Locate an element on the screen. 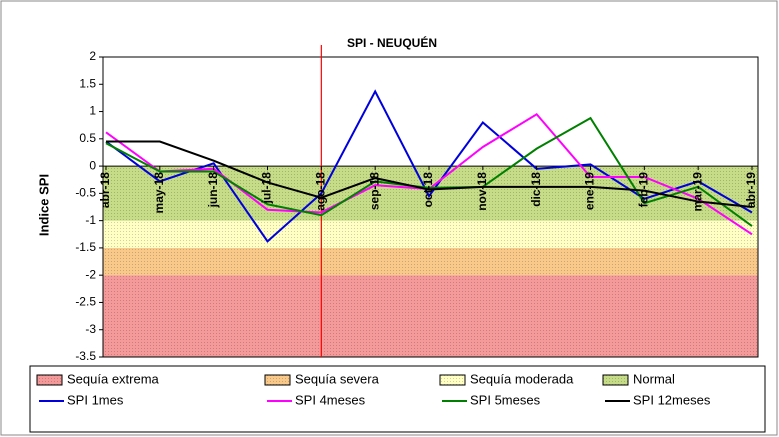 Image resolution: width=779 pixels, height=437 pixels. legend-label: SPI 12meses is located at coordinates (672, 399).